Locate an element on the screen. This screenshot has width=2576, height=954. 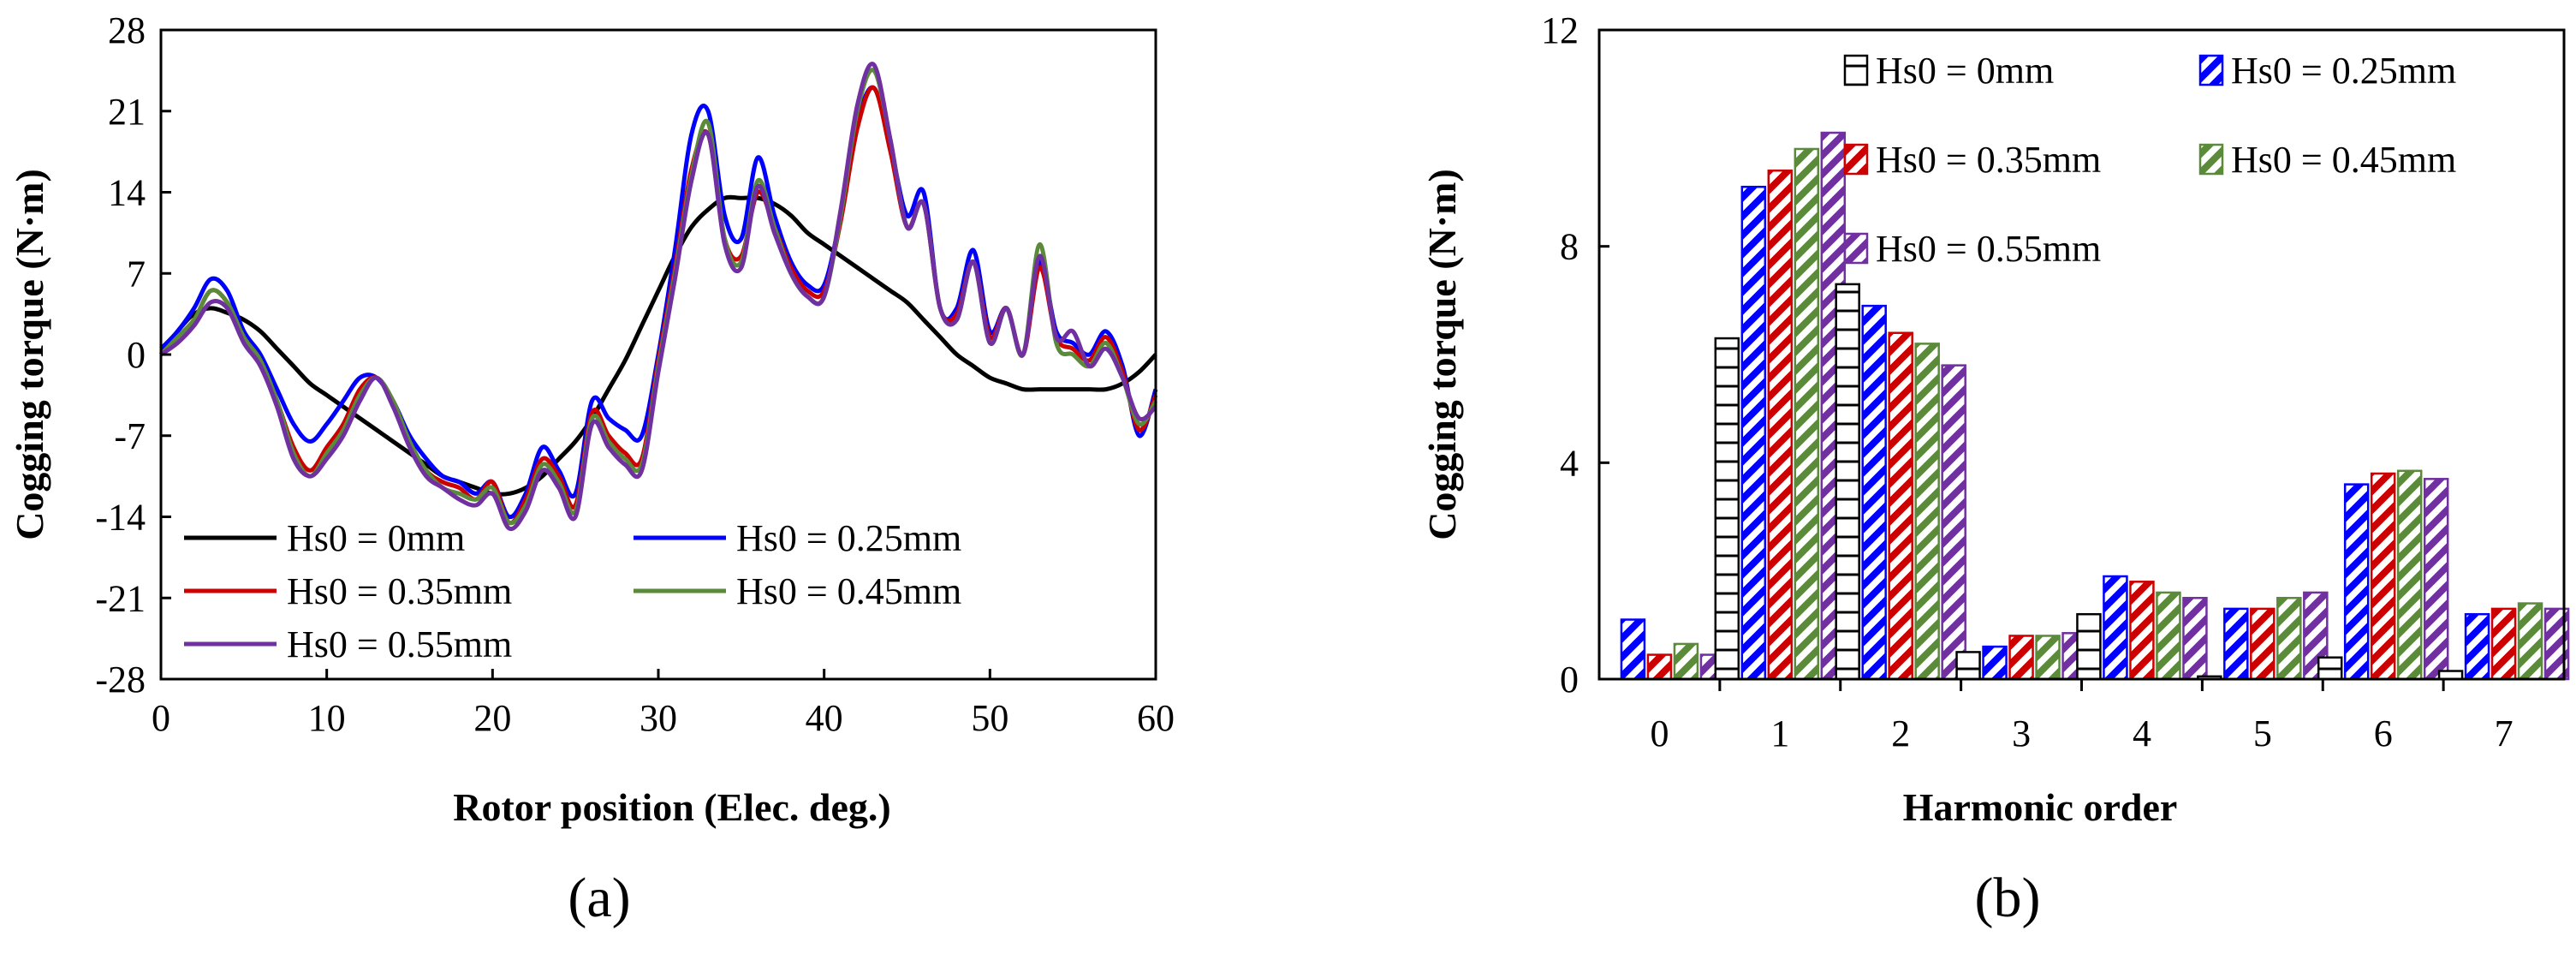
y-tick-label: -14 is located at coordinates (120, 518).